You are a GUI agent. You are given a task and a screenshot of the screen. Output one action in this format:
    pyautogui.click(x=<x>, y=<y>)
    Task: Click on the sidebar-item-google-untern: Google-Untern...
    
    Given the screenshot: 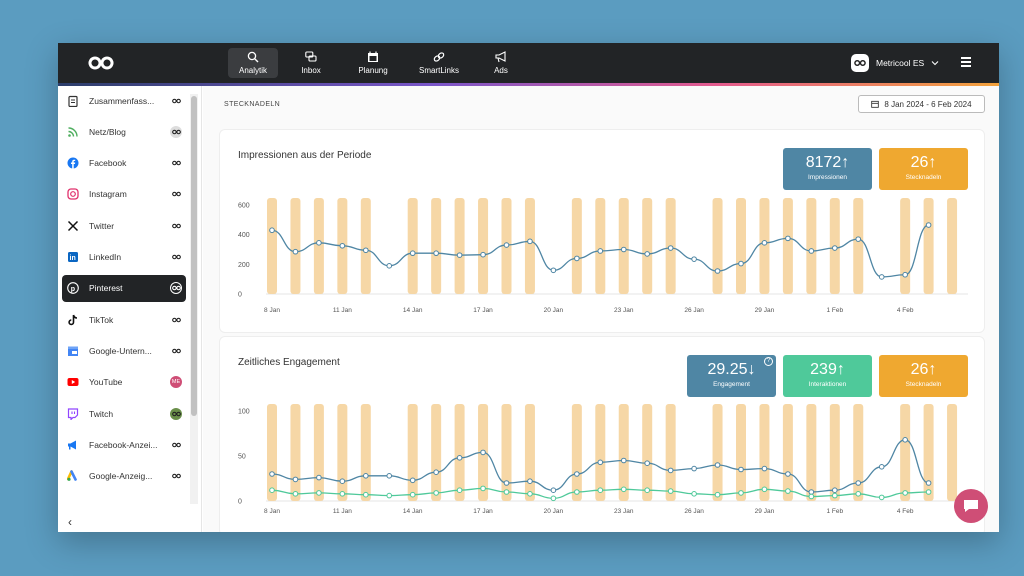 What is the action you would take?
    pyautogui.click(x=124, y=350)
    